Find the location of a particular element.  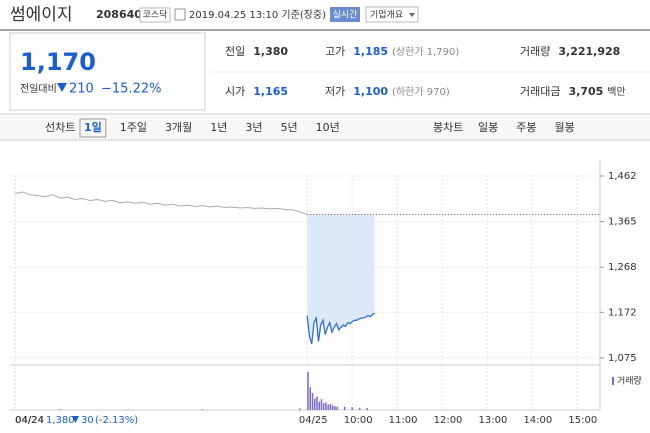

price-line is located at coordinates (161, 203).